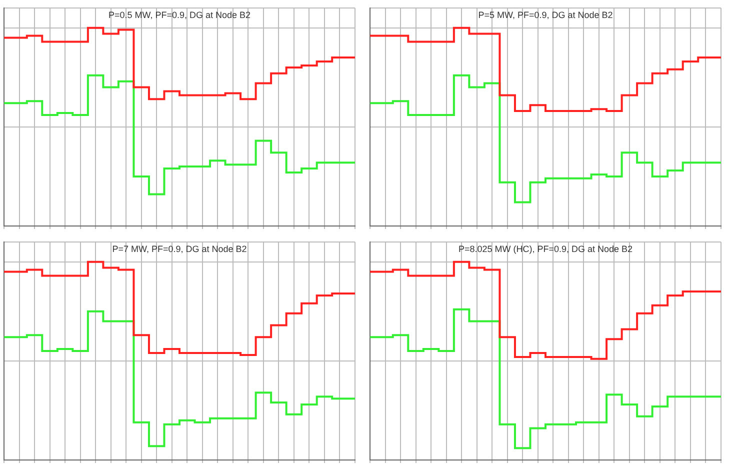 This screenshot has width=731, height=467. What do you see at coordinates (179, 15) in the screenshot?
I see `chart-title: P=0.5 MW, PF=0.9, DG at Node B2` at bounding box center [179, 15].